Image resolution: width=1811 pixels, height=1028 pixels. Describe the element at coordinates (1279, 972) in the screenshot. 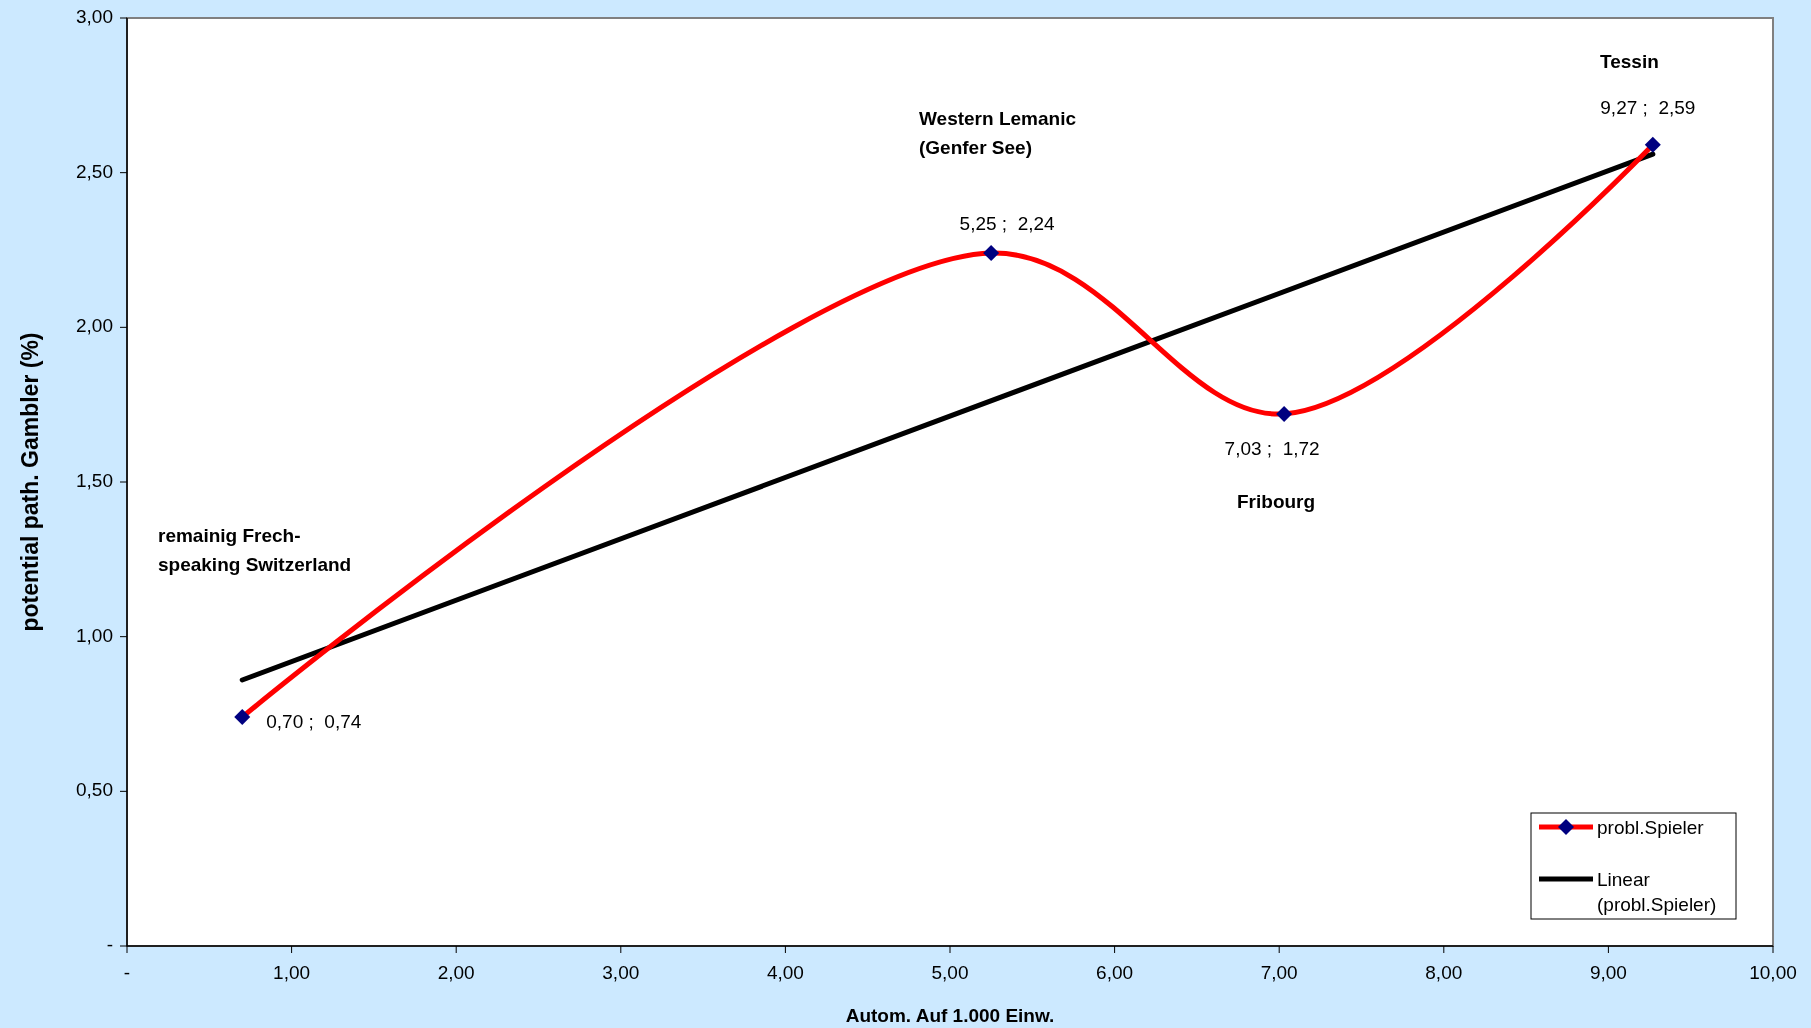

I see `x-tick-label: 7,00` at that location.